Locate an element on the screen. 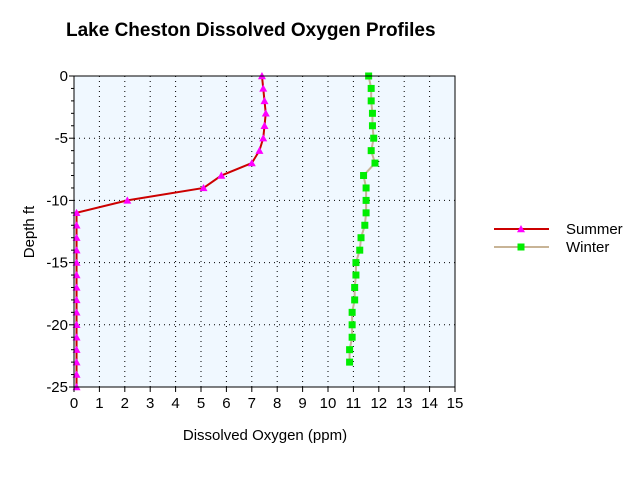  chart-title: Lake Cheston Dissolved Oxygen Profiles is located at coordinates (251, 30).